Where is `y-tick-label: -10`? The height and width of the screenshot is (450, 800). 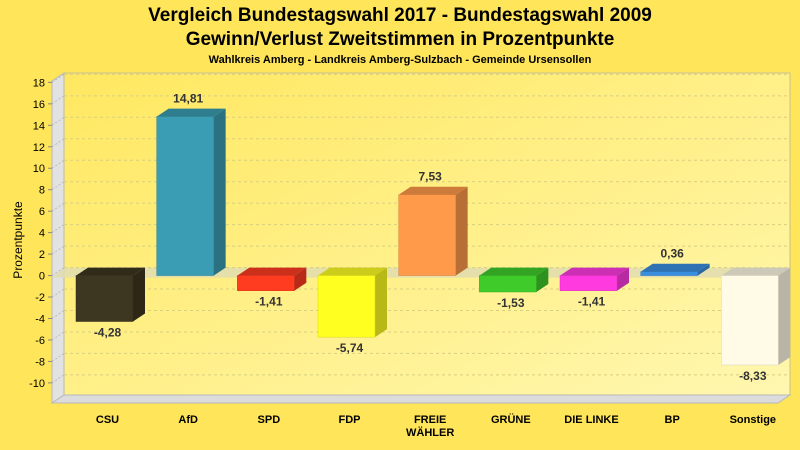 y-tick-label: -10 is located at coordinates (37, 384).